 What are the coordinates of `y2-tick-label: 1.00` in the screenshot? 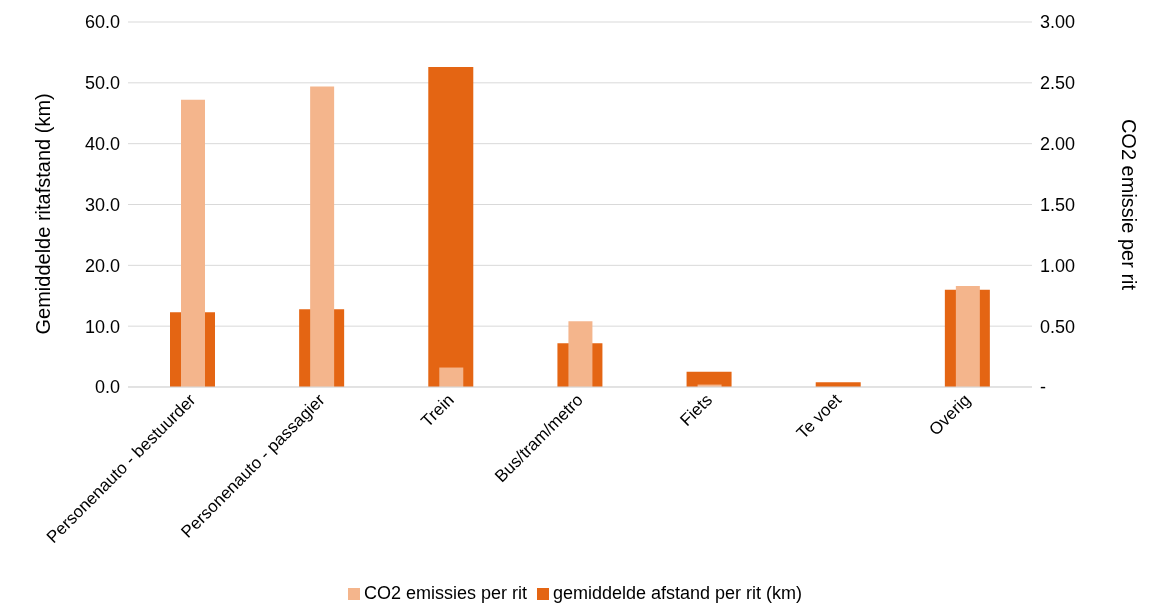 It's located at (1058, 265).